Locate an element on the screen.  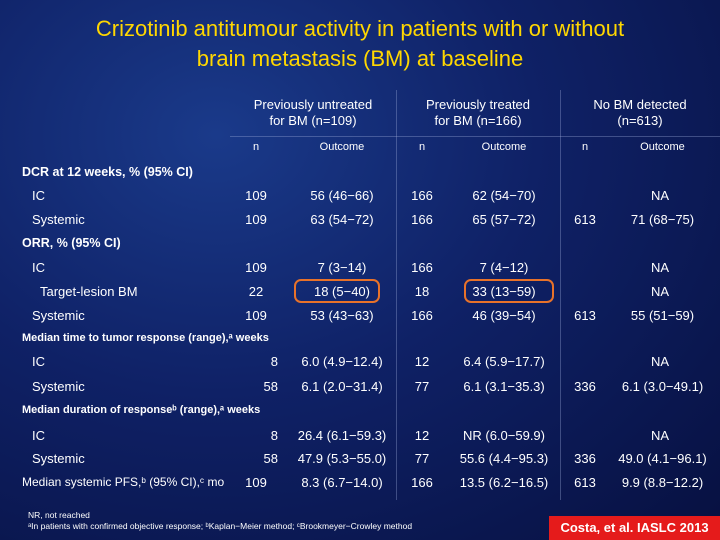
group-header-line: for BM (n=109) is located at coordinates (313, 120).